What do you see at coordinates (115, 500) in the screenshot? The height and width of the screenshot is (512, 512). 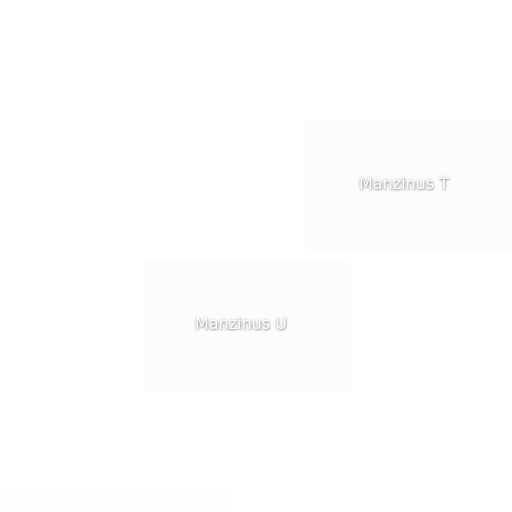 I see `tile-partial-bottom` at bounding box center [115, 500].